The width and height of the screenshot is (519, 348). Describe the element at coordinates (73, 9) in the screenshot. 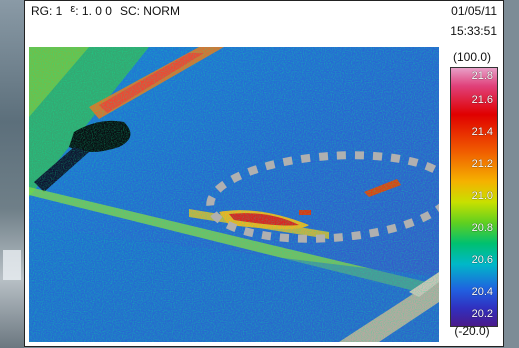

I see `emissivity-symbol: ε` at that location.